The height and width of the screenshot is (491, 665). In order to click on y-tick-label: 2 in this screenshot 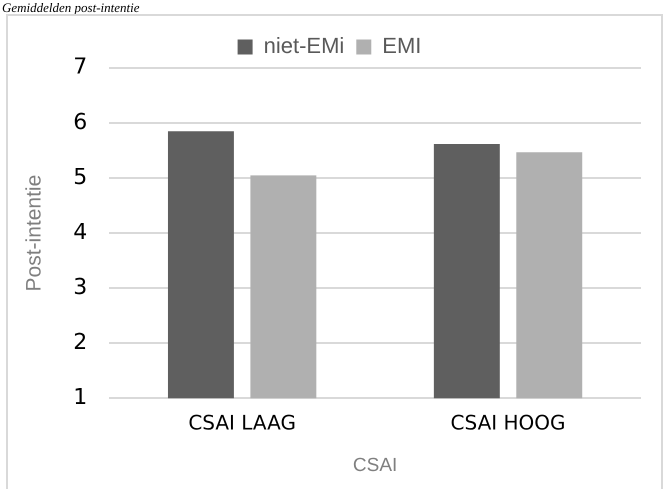, I will do `click(80, 342)`.